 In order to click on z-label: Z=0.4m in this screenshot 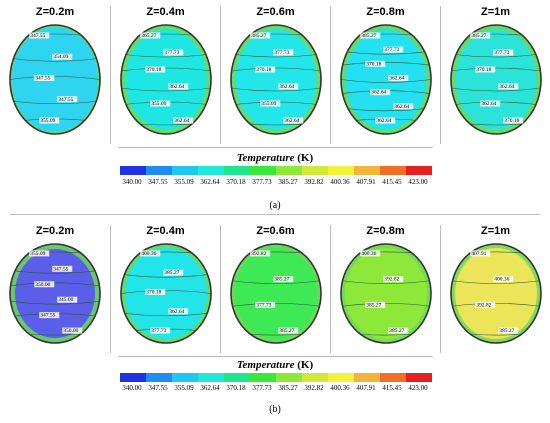, I will do `click(165, 231)`.